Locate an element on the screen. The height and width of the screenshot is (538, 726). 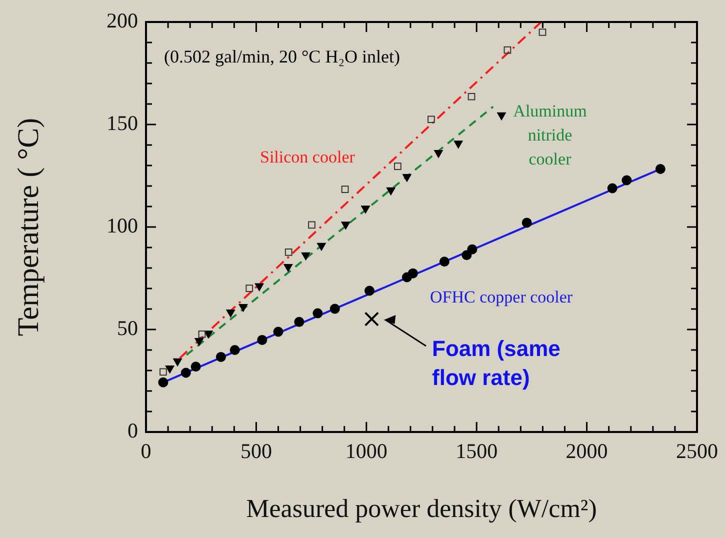
y-tick-label: 100 is located at coordinates (122, 226).